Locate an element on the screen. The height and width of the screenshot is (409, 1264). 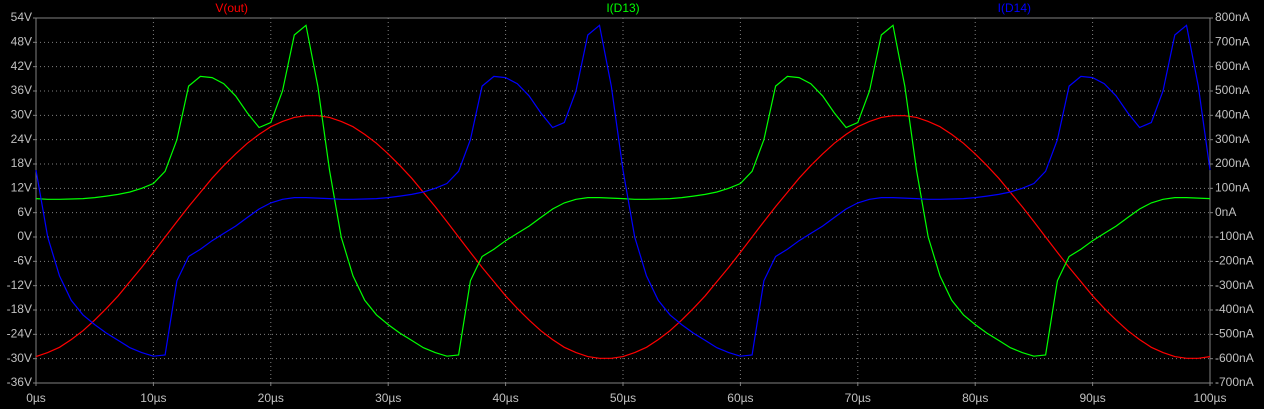
y-tick-label: -6V is located at coordinates (22, 261).